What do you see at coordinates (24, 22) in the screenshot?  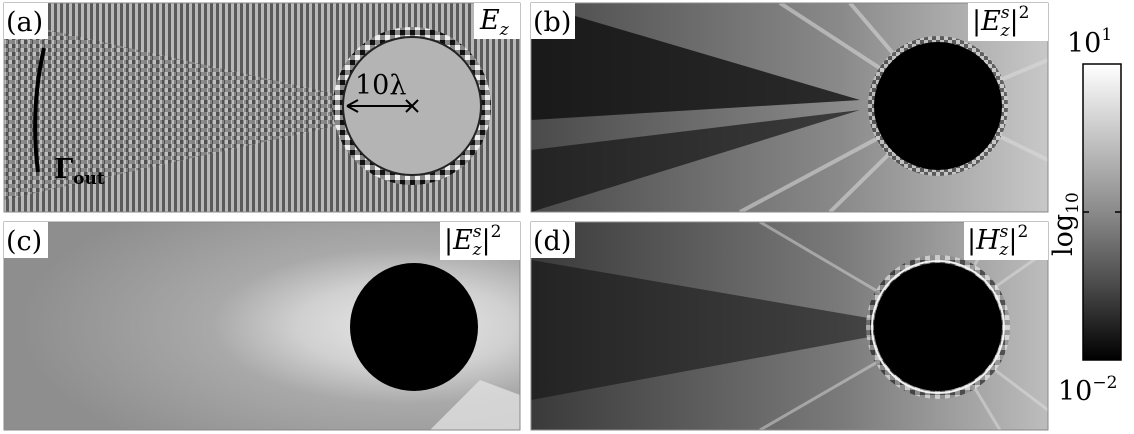 I see `panel-a-letter: (a)` at bounding box center [24, 22].